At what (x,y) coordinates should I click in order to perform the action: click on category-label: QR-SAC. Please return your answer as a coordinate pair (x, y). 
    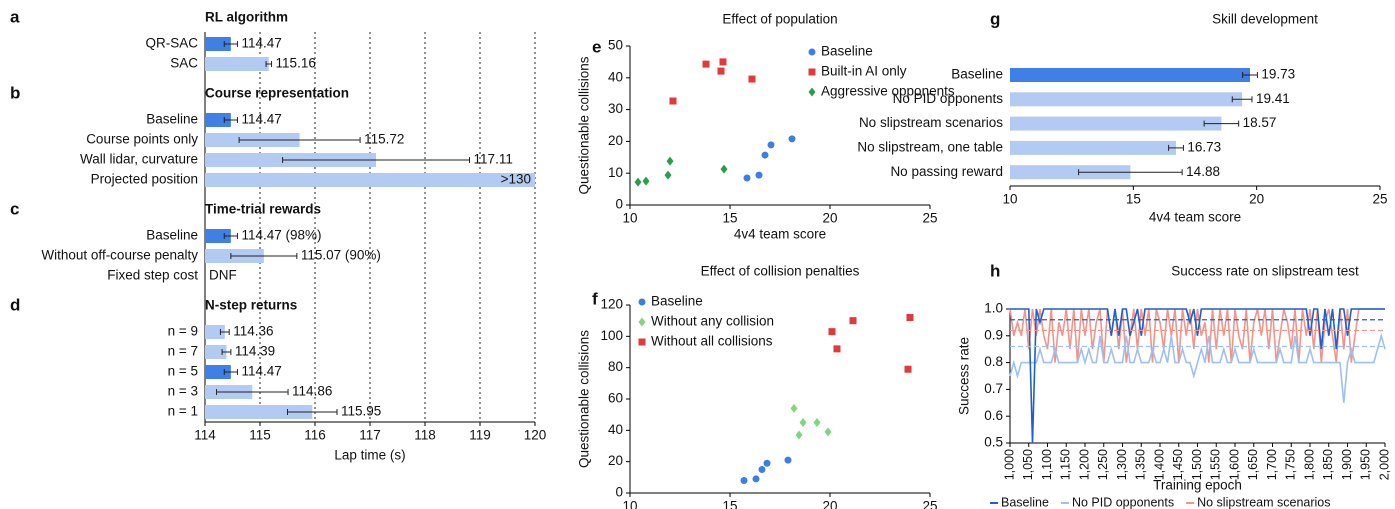
    Looking at the image, I should click on (171, 43).